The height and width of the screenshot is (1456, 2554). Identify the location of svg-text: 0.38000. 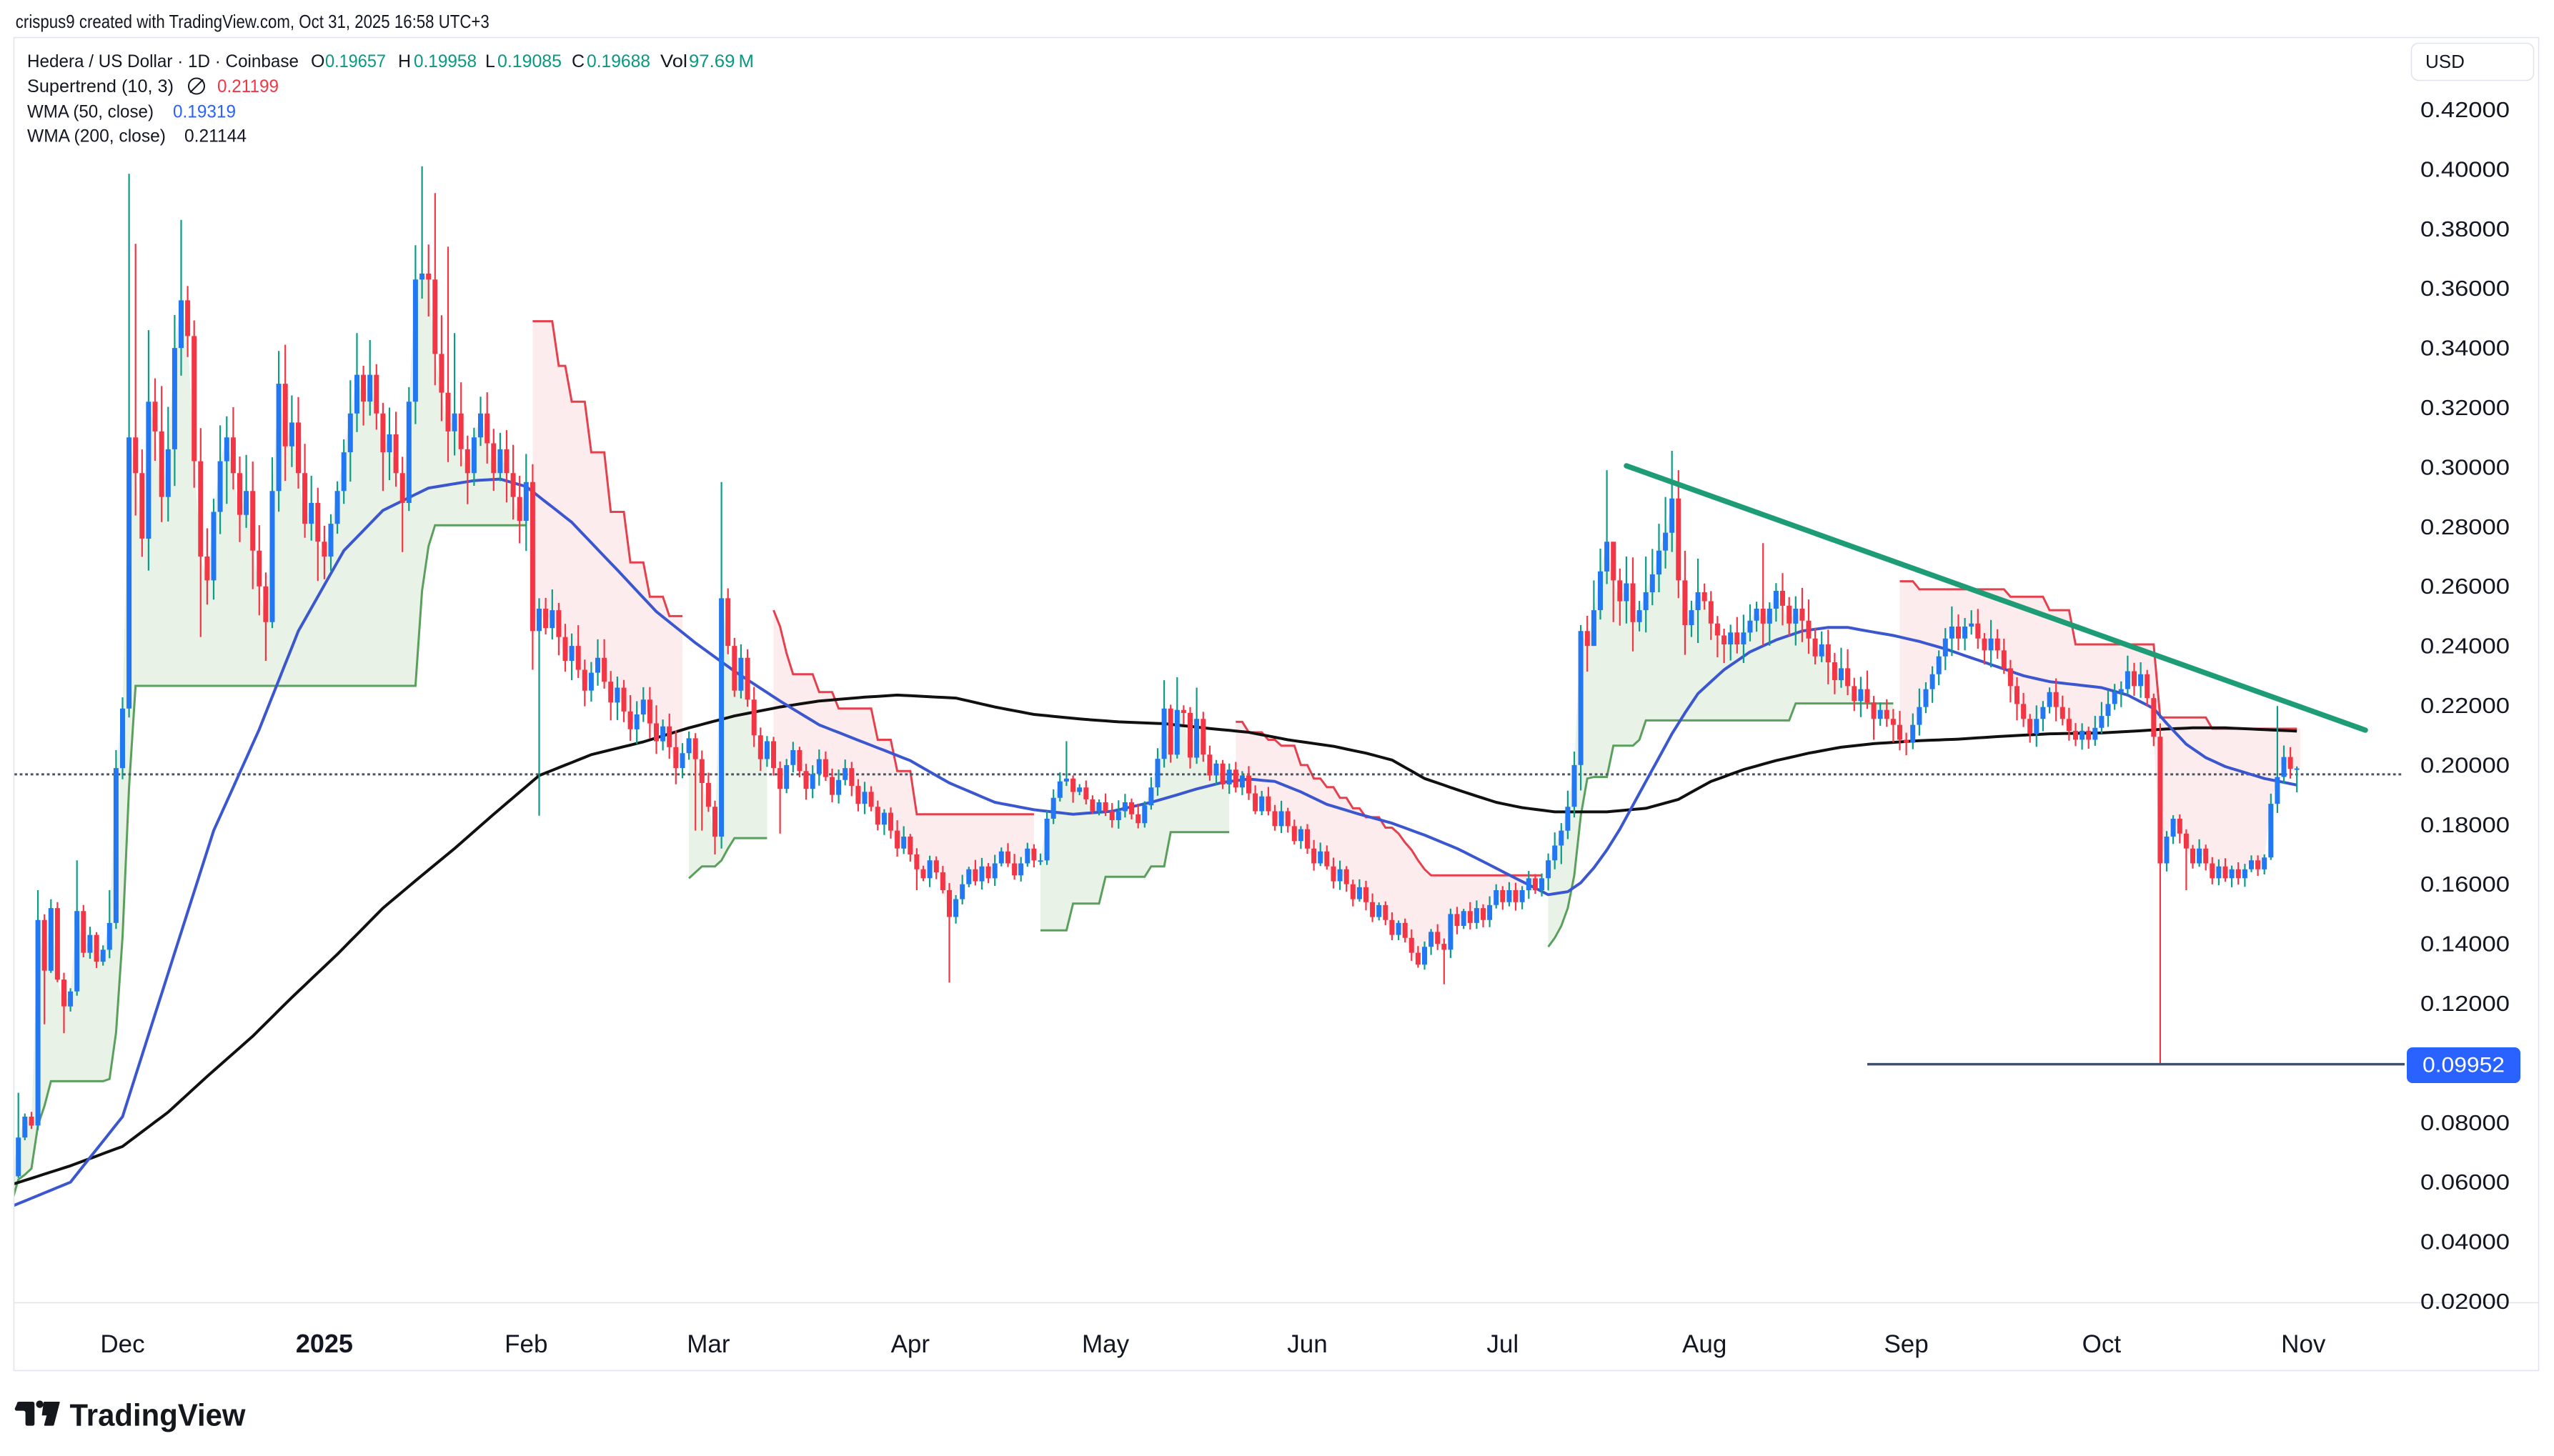
(2465, 228).